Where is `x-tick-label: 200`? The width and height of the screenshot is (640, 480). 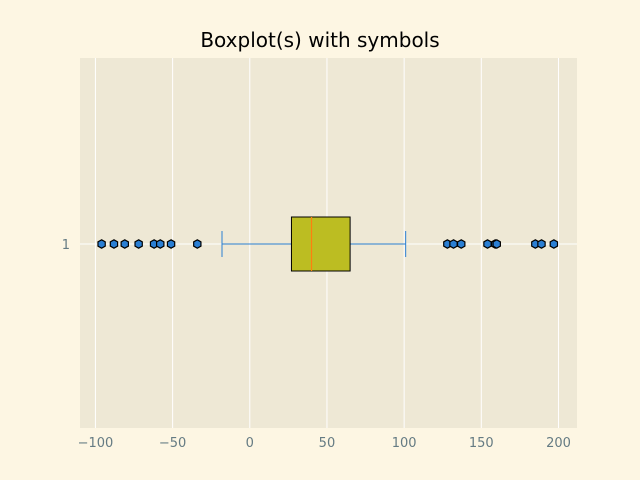
x-tick-label: 200 is located at coordinates (558, 443).